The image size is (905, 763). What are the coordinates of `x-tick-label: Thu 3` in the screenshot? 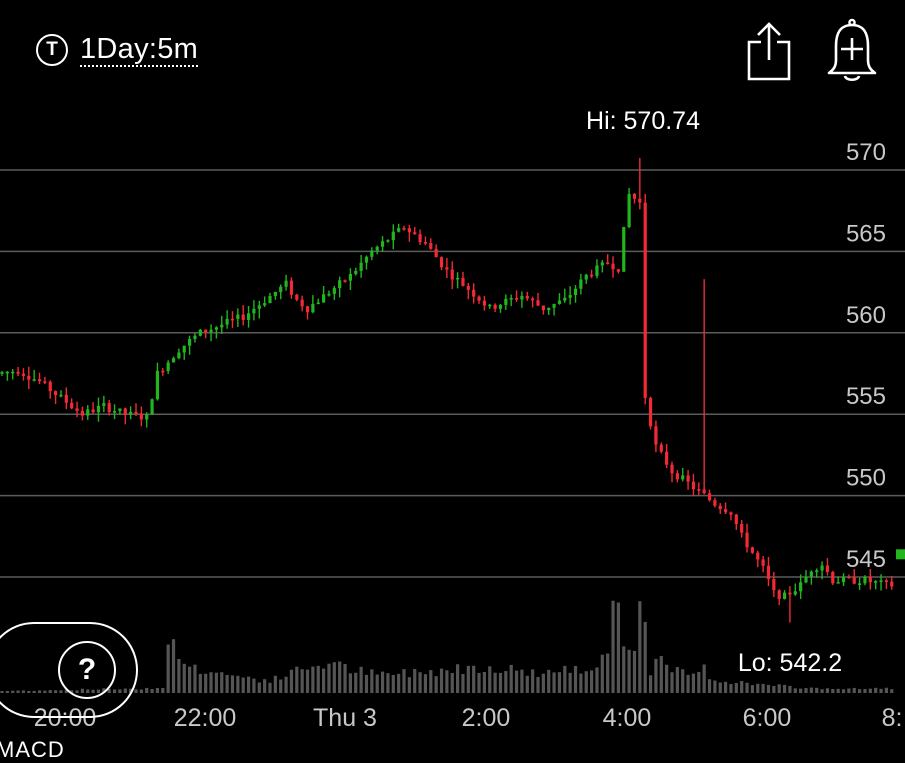 It's located at (345, 718).